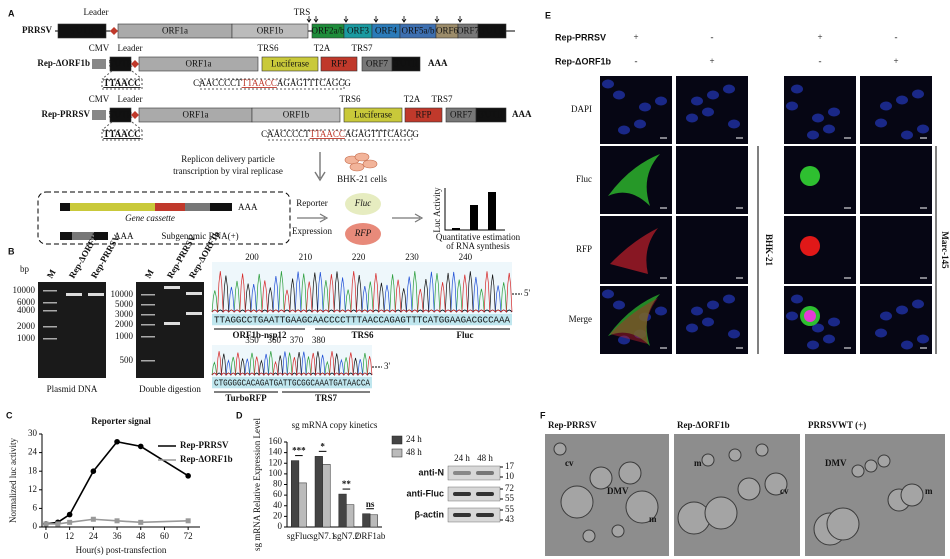 The image size is (950, 559). I want to click on subgenomic-label: Subgenomic RNA(+), so click(199, 236).